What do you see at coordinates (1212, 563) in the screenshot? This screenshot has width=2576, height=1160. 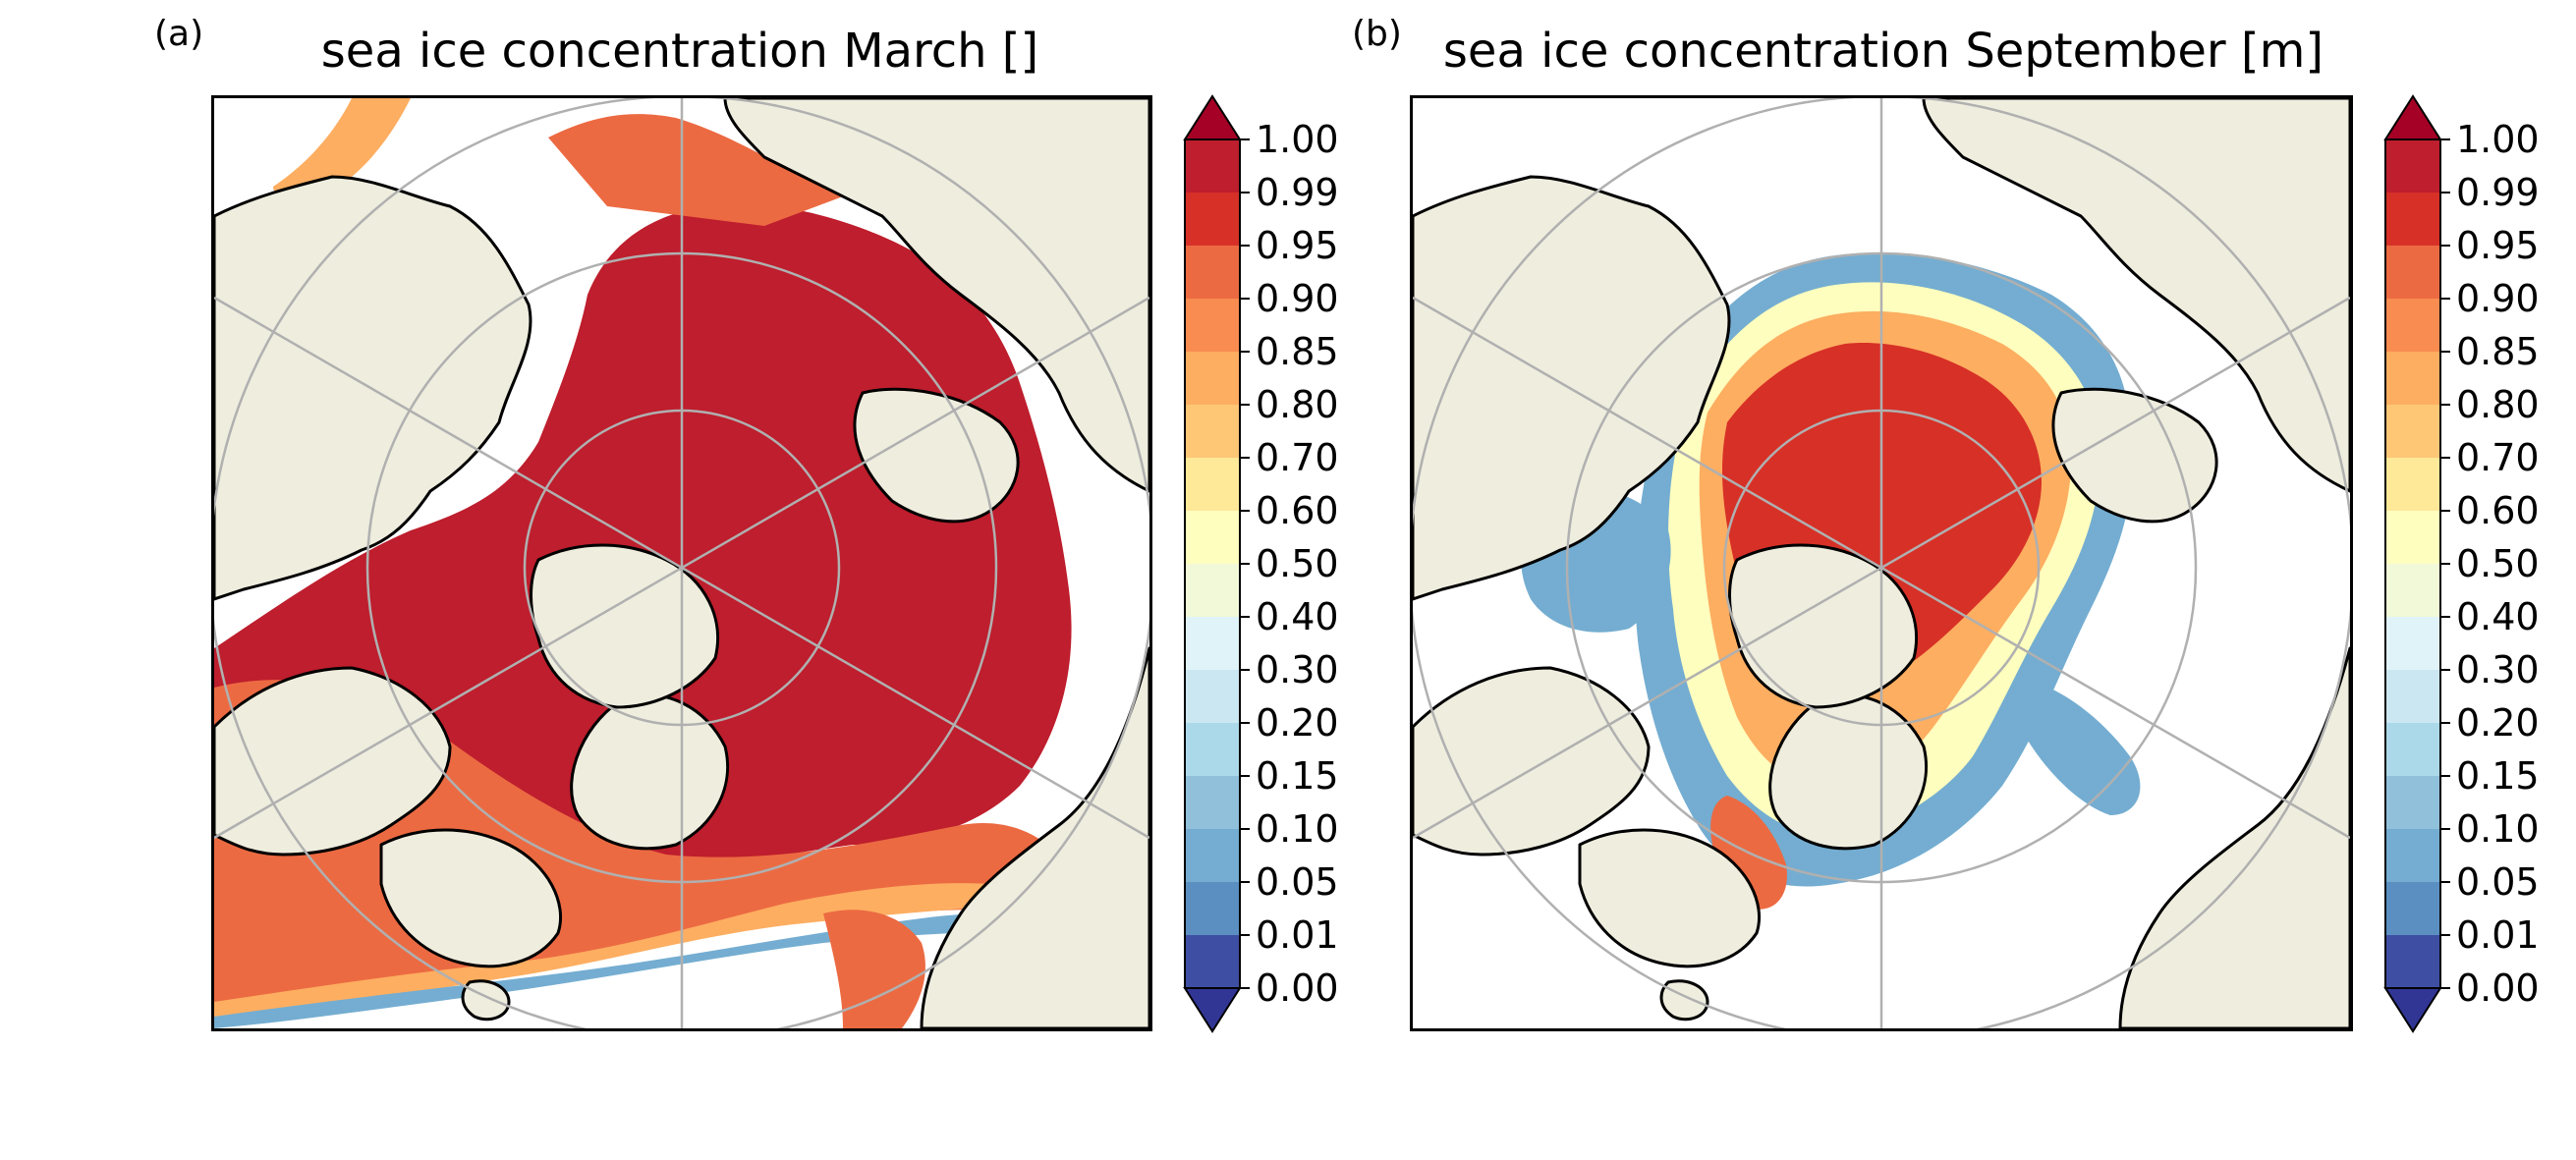 I see `panel-a-colorbar-bands` at bounding box center [1212, 563].